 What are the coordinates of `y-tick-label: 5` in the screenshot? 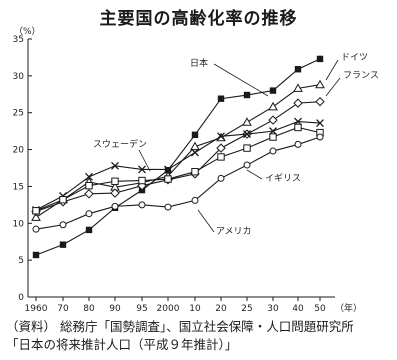 It's located at (21, 261).